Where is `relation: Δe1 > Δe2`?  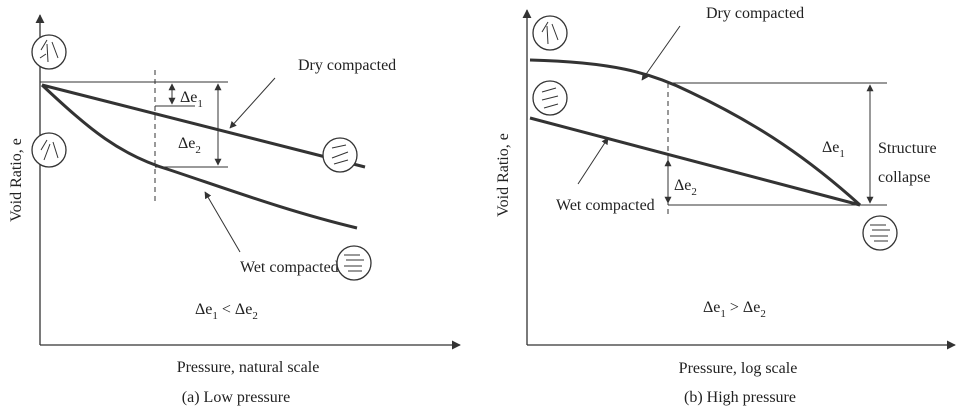 relation: Δe1 > Δe2 is located at coordinates (734, 309).